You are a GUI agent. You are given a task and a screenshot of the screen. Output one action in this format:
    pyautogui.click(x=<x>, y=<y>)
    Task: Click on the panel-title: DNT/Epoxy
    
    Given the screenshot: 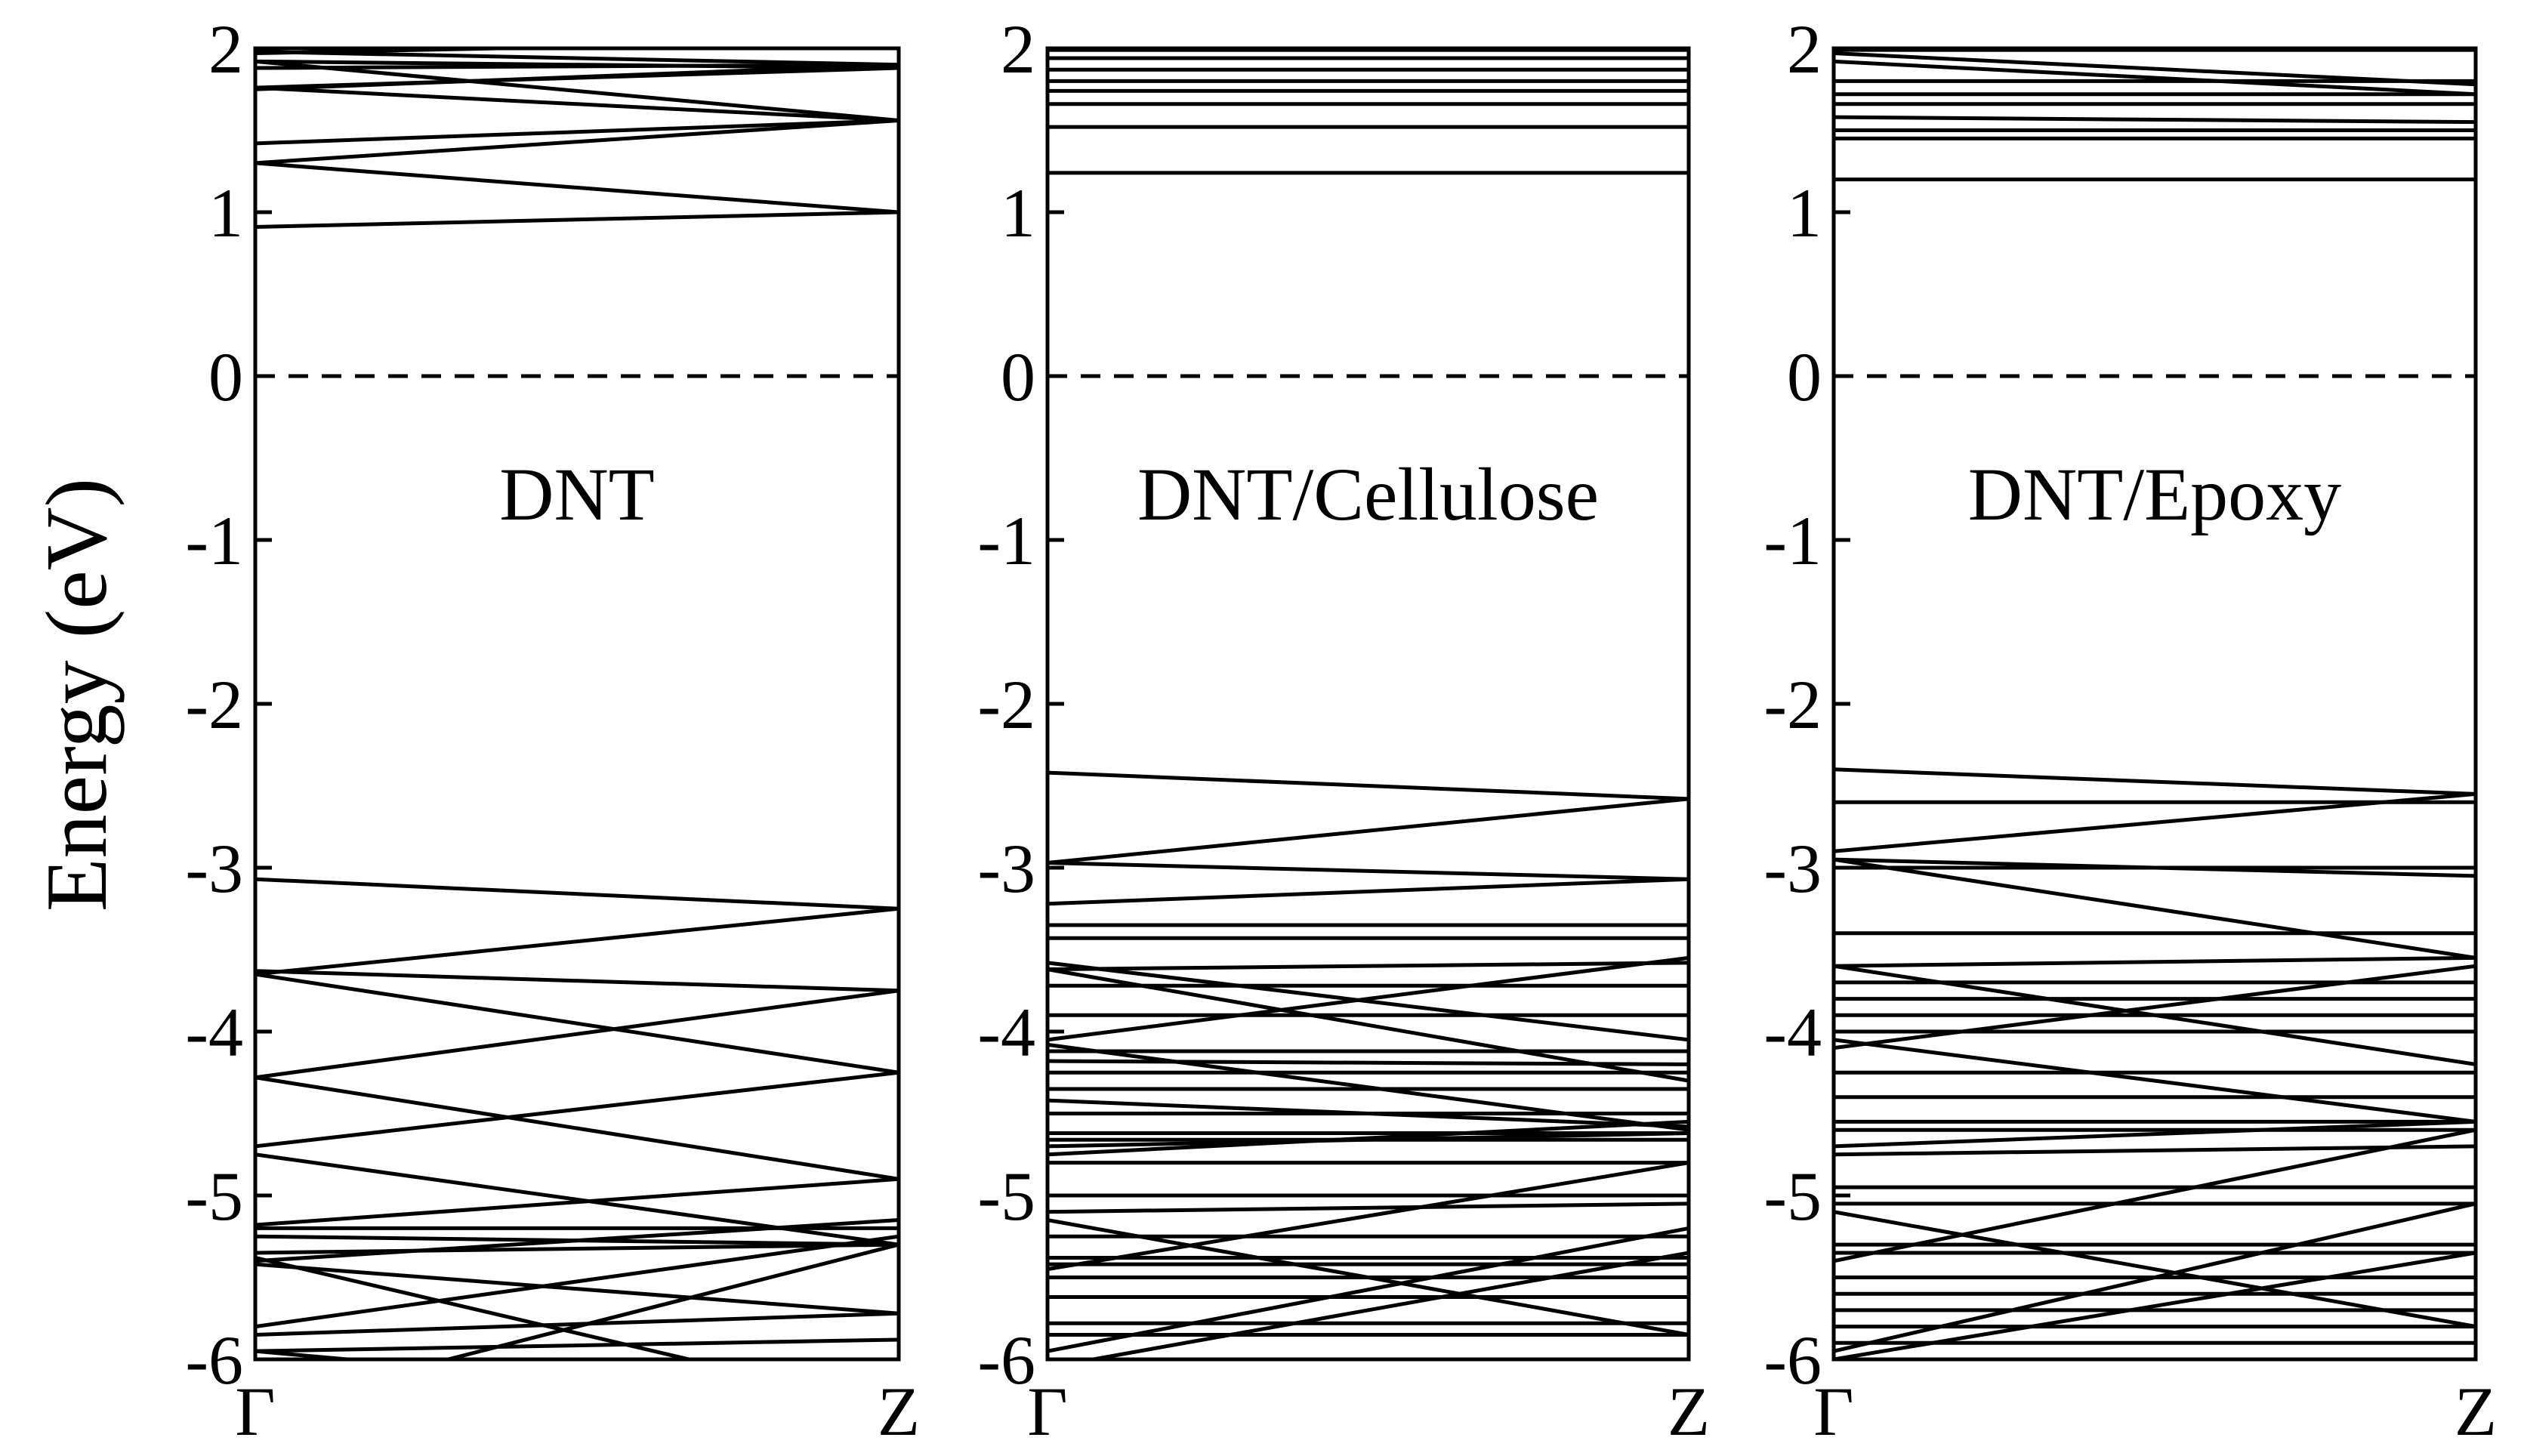 What is the action you would take?
    pyautogui.click(x=2154, y=494)
    